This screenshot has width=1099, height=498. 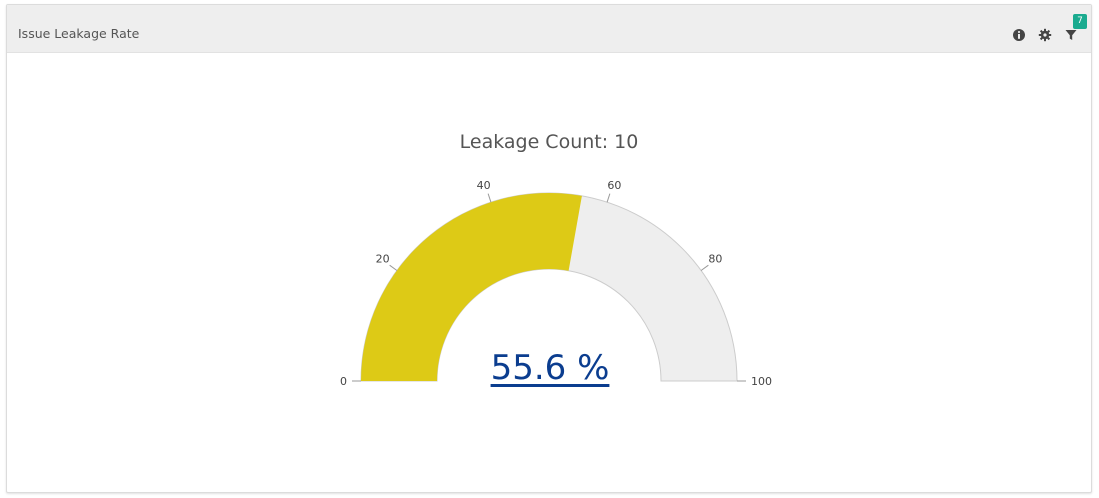 What do you see at coordinates (484, 185) in the screenshot?
I see `gauge-tick-label: 40` at bounding box center [484, 185].